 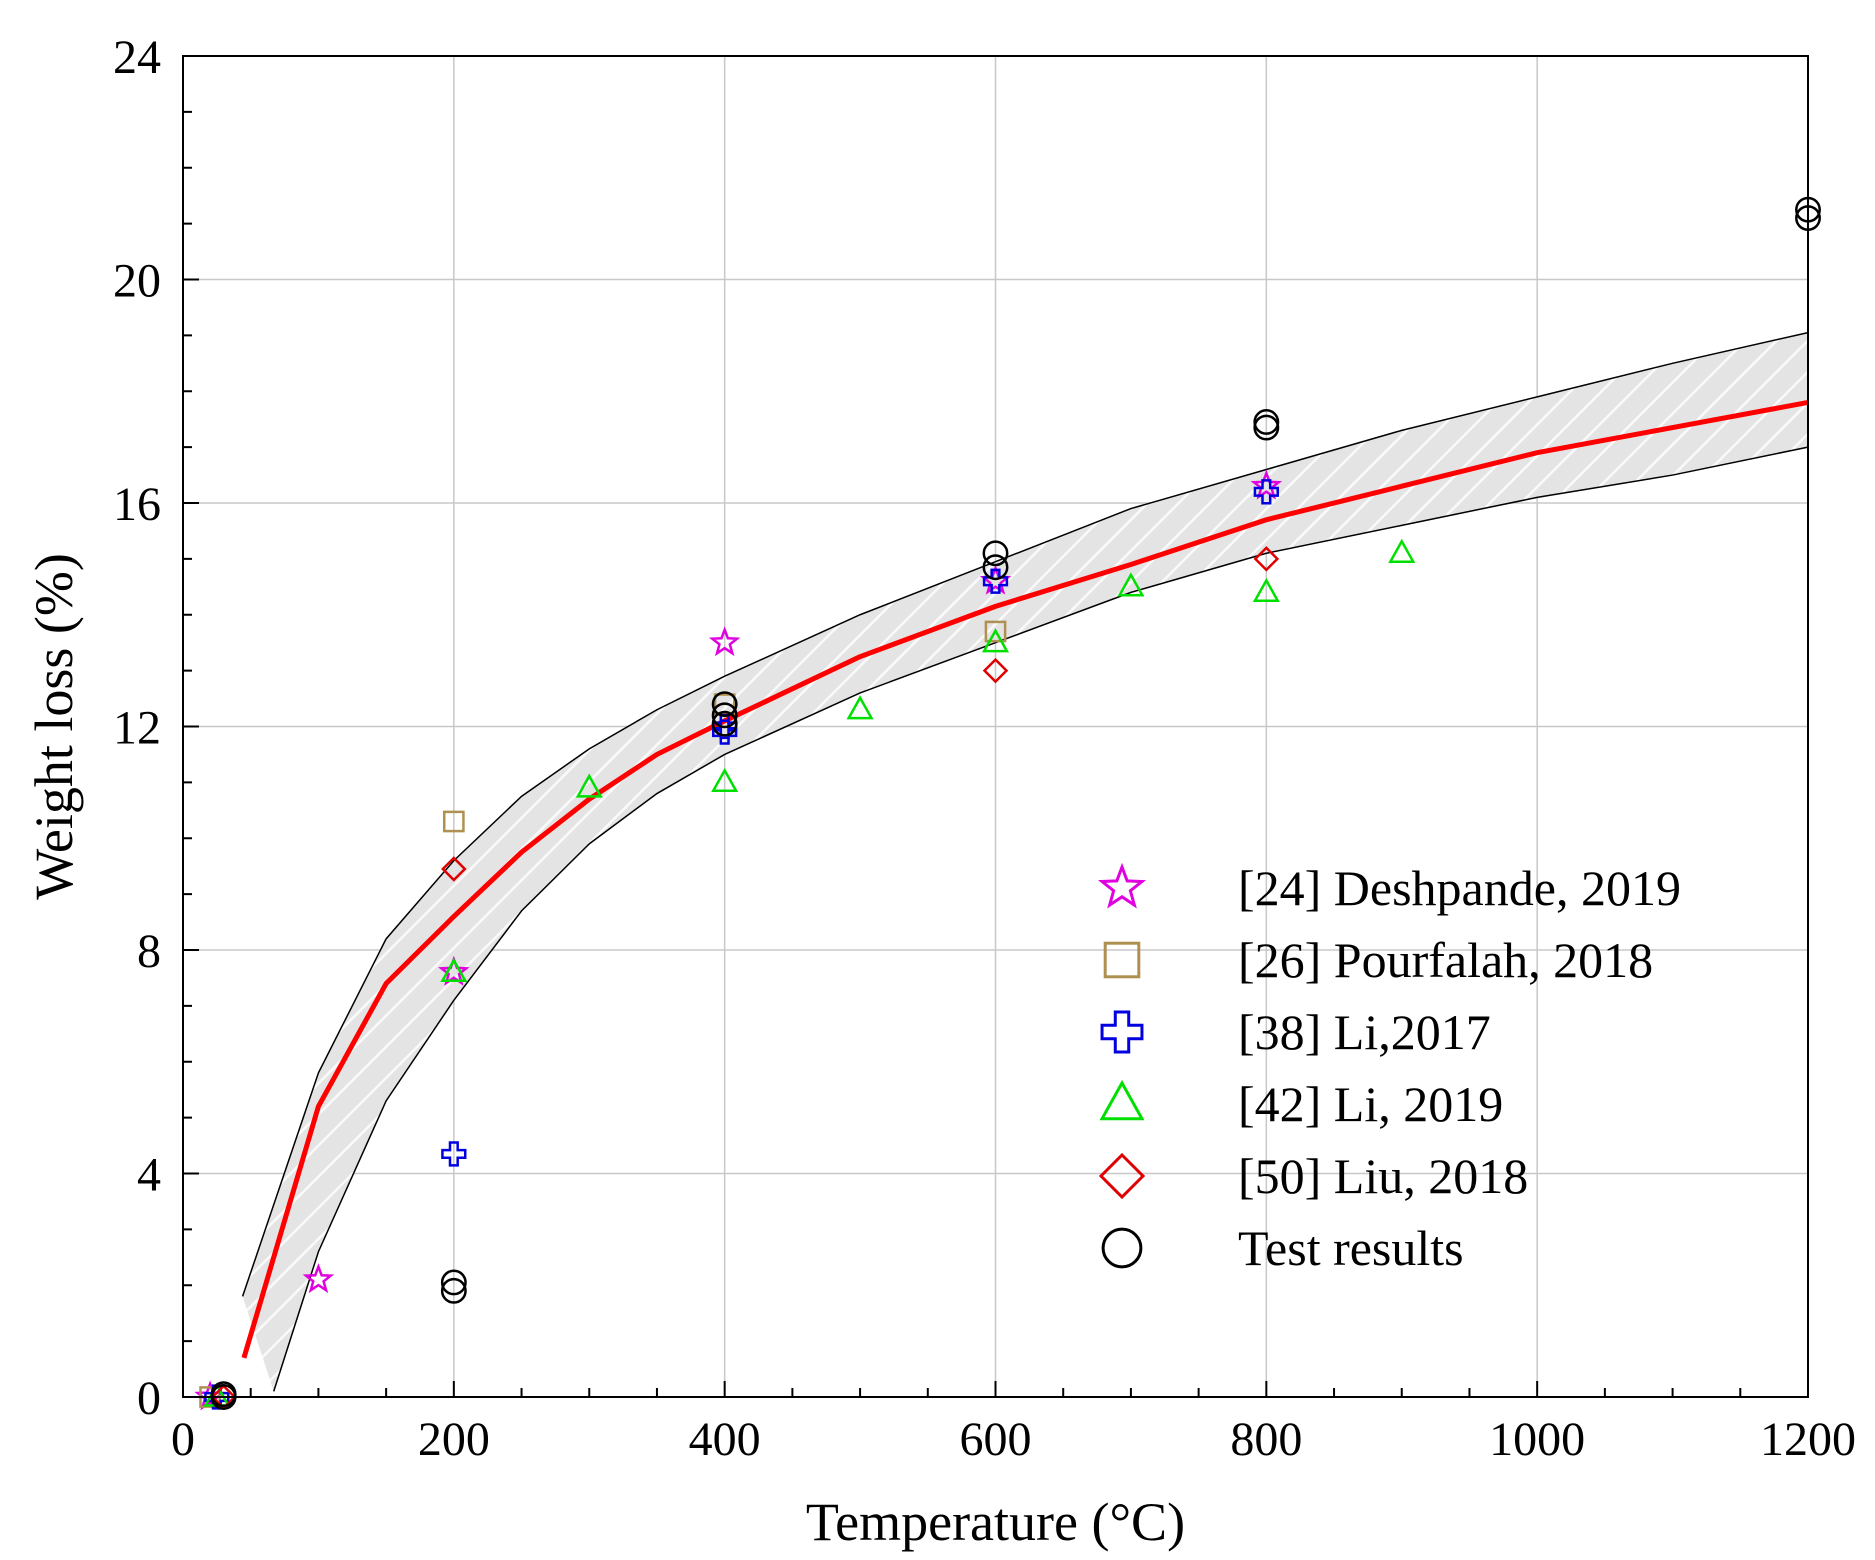 I want to click on y-tick-label: 0, so click(x=149, y=1398).